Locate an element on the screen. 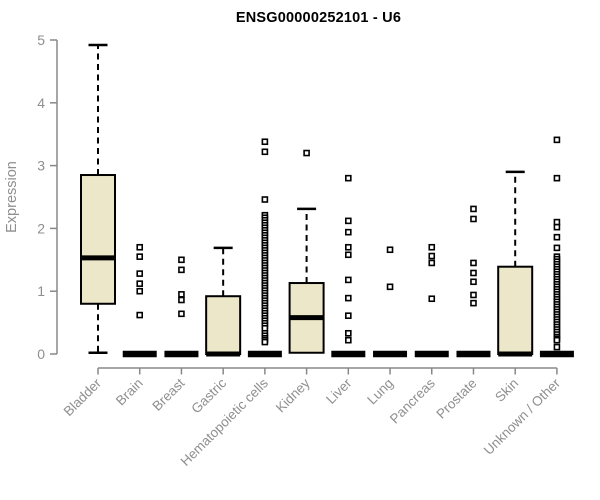 This screenshot has height=500, width=600. x-tick-label: Breast is located at coordinates (168, 394).